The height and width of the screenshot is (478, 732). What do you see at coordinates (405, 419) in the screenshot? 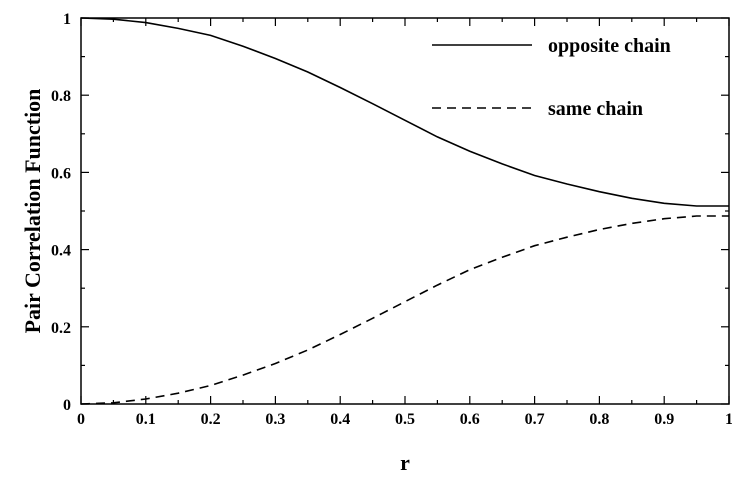
I see `x-tick-label: 0.5` at bounding box center [405, 419].